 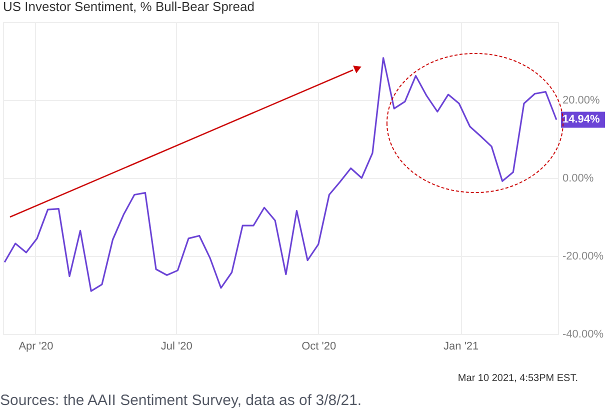 I want to click on y-tick-label: 20.00%, so click(x=581, y=100).